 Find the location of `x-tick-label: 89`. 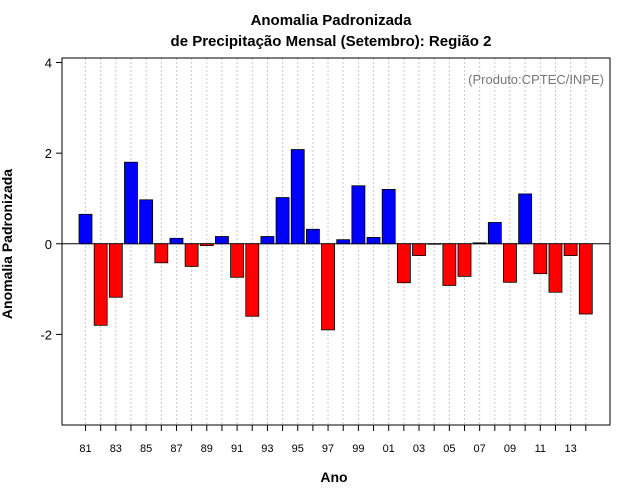

x-tick-label: 89 is located at coordinates (207, 449).